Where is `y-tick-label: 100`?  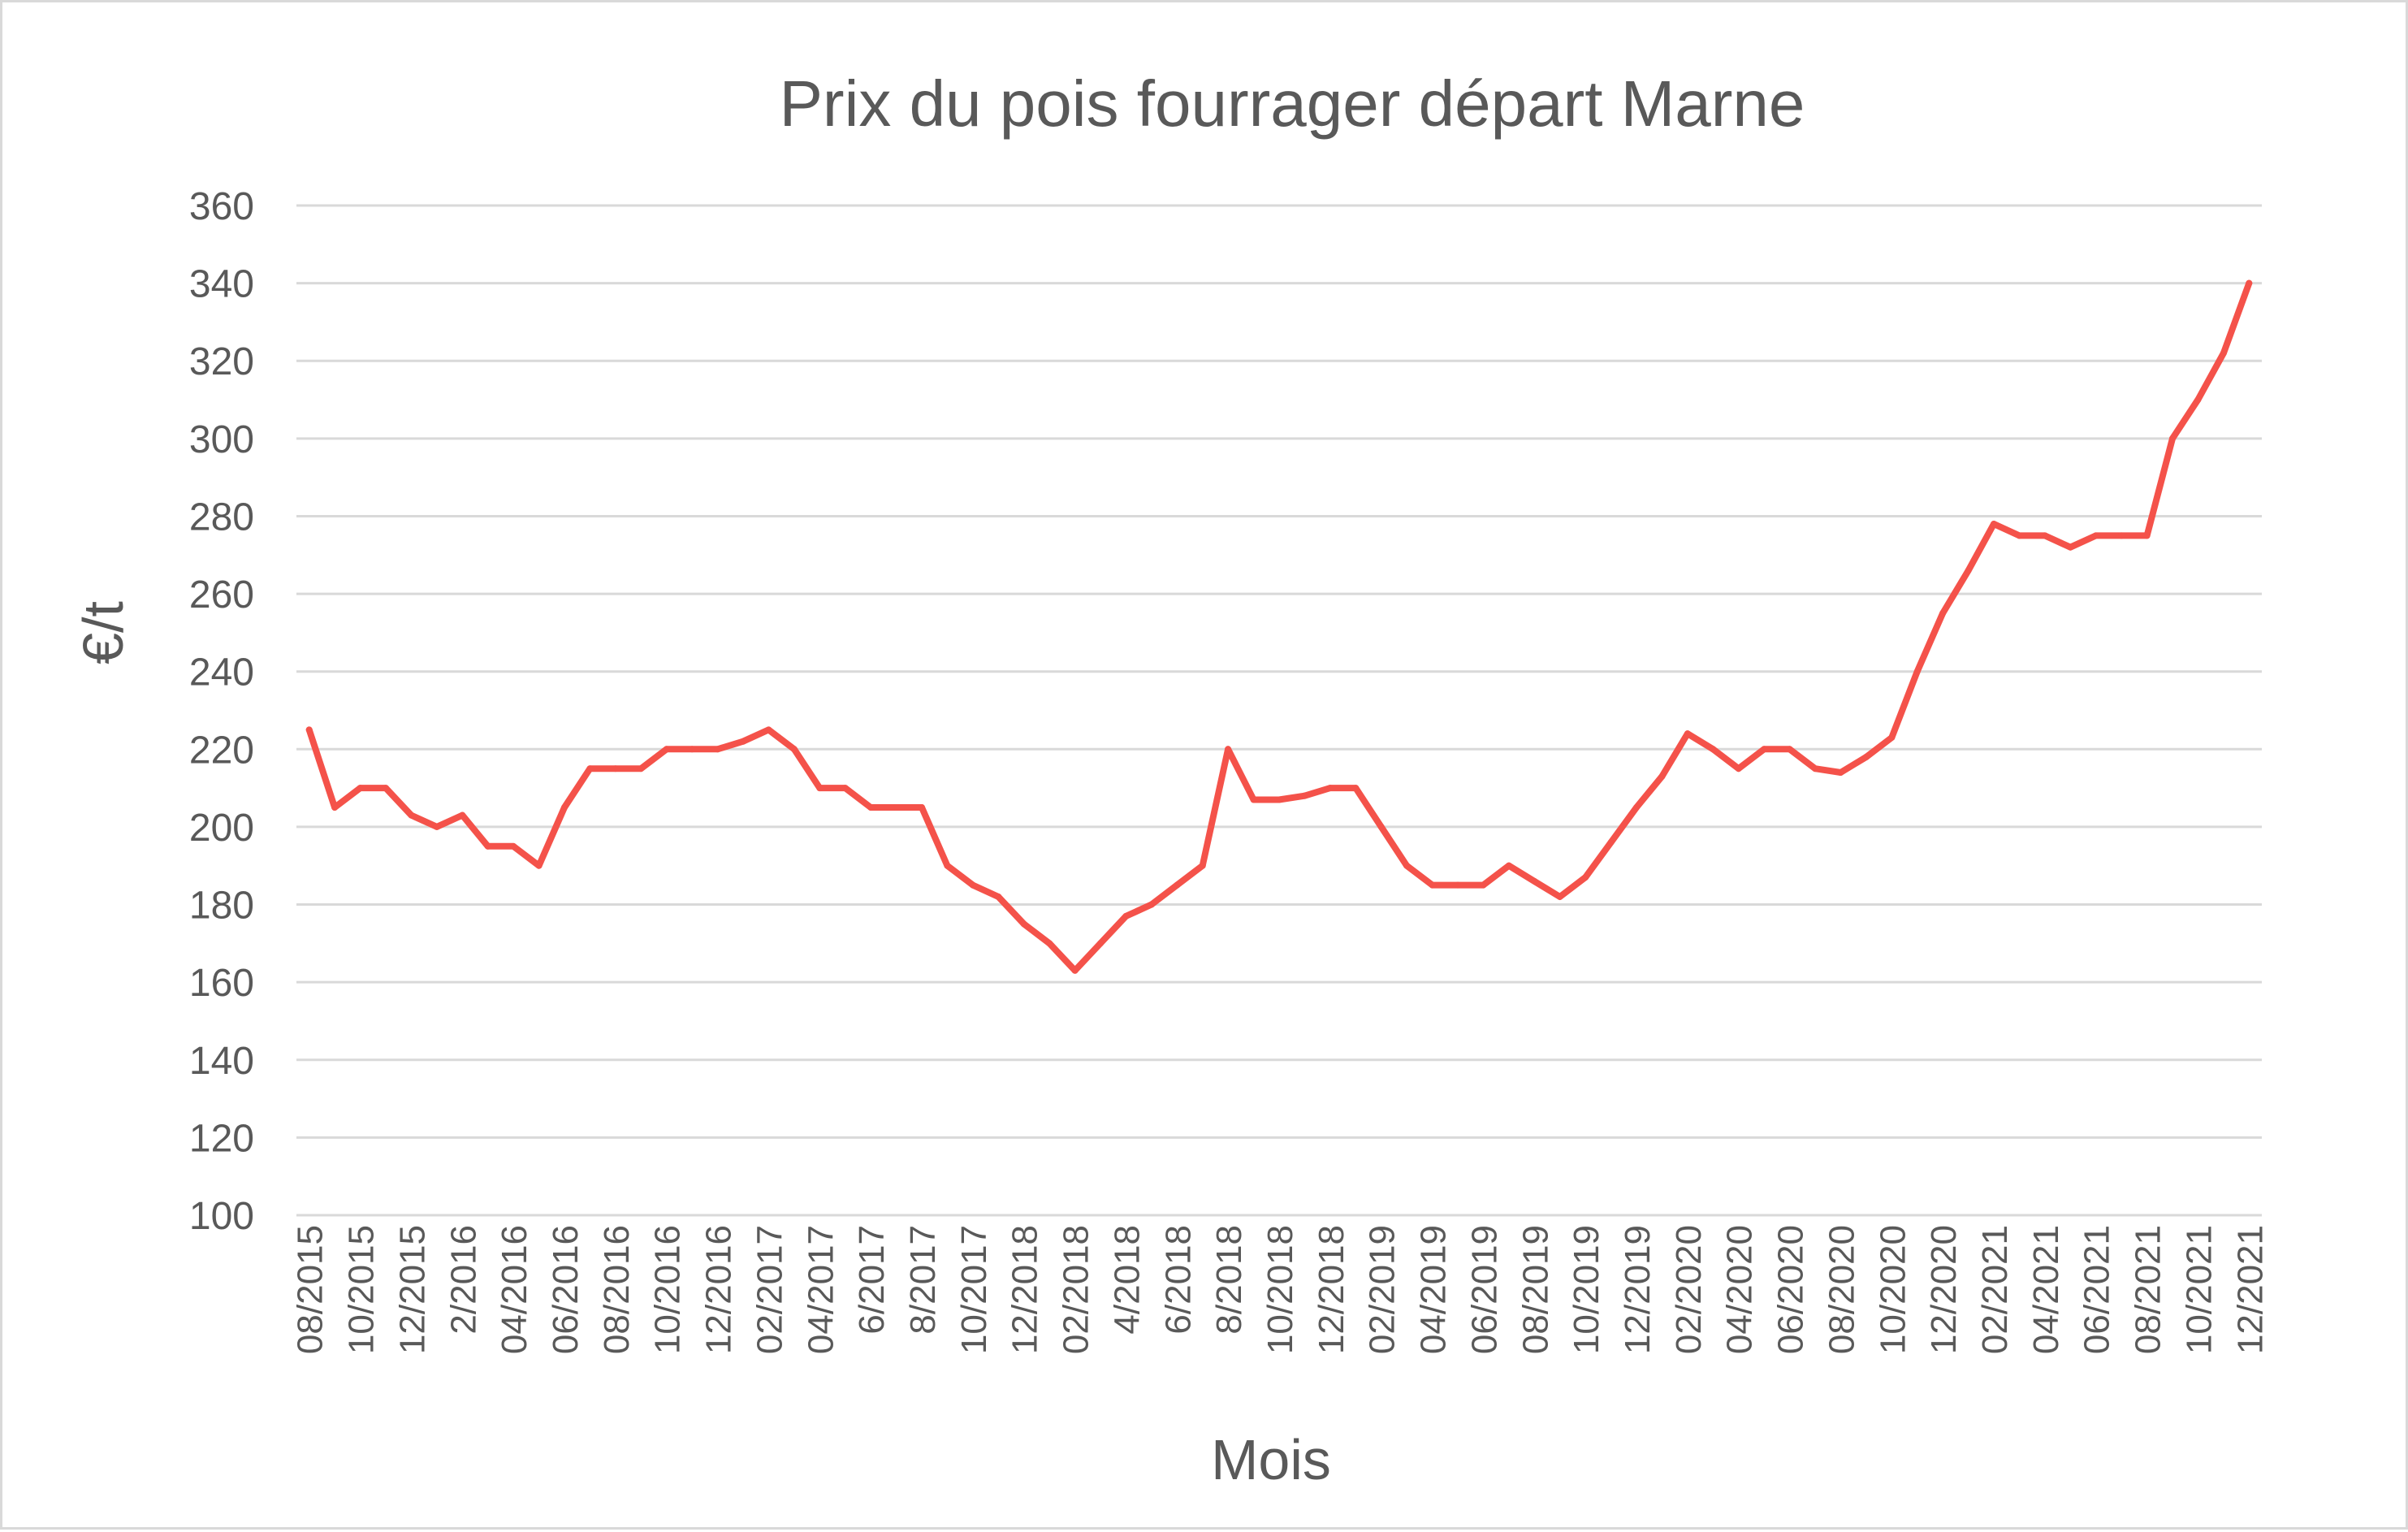
y-tick-label: 100 is located at coordinates (221, 1216).